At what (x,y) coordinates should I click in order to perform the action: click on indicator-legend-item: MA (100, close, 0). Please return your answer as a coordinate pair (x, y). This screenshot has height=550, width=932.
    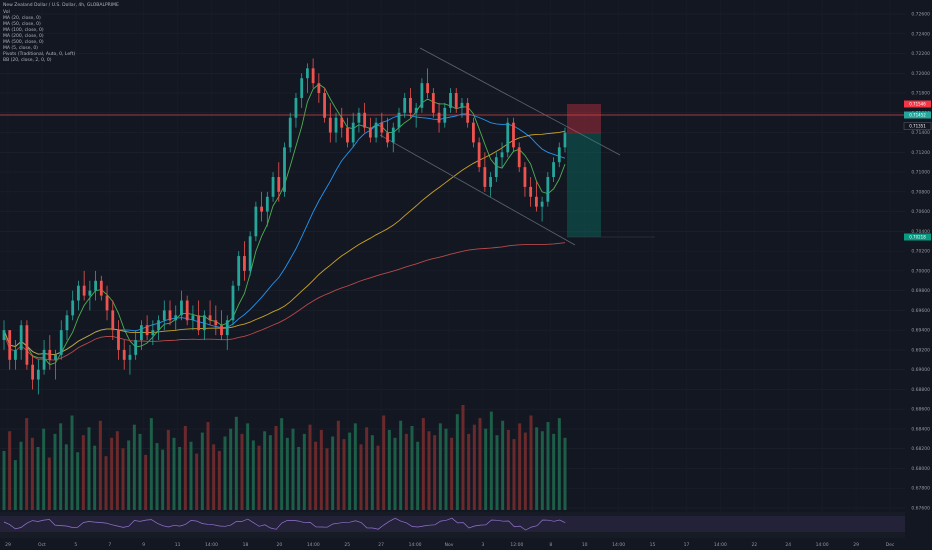
    Looking at the image, I should click on (23, 30).